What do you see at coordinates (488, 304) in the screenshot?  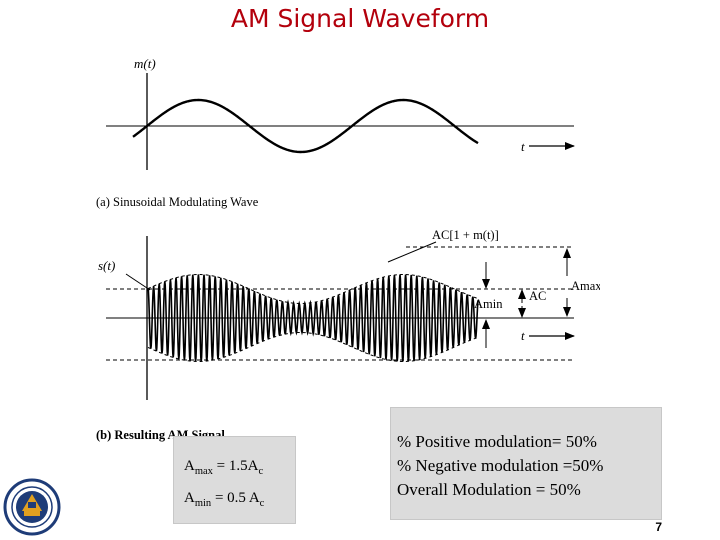 I see `amin-label: Amin` at bounding box center [488, 304].